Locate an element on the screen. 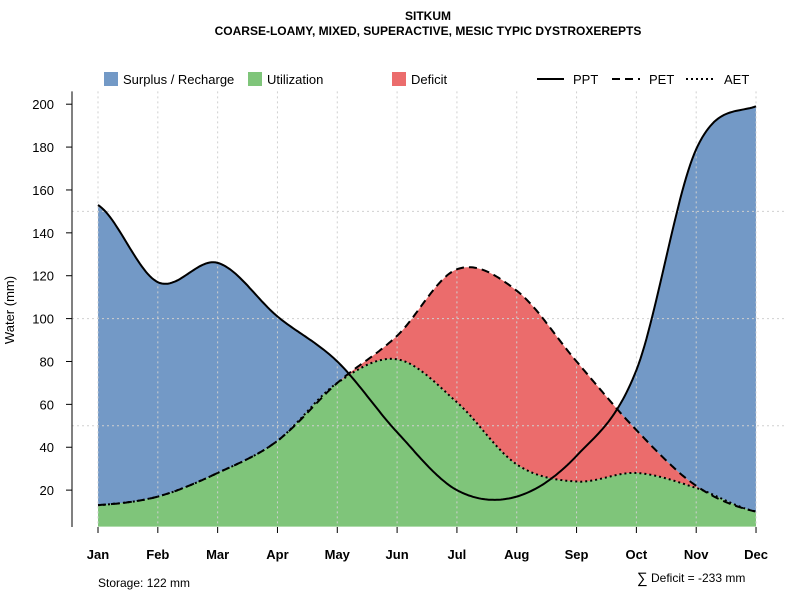 This screenshot has width=800, height=605. legend-label-aet: AET is located at coordinates (736, 79).